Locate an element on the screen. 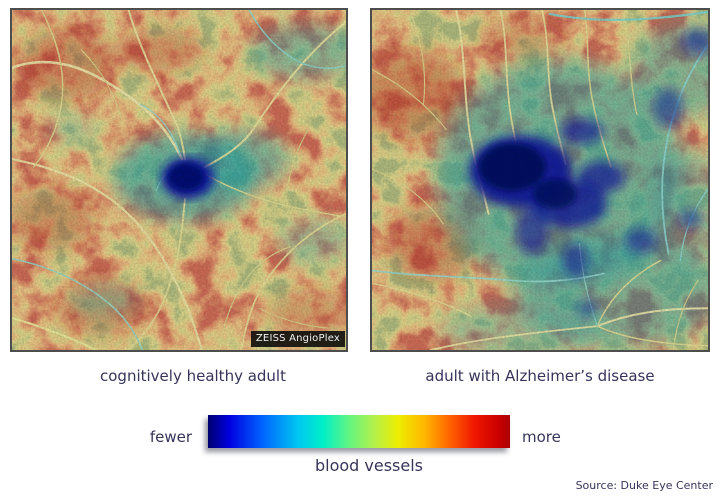 This screenshot has height=499, width=721. legend-label-fewer: fewer is located at coordinates (170, 437).